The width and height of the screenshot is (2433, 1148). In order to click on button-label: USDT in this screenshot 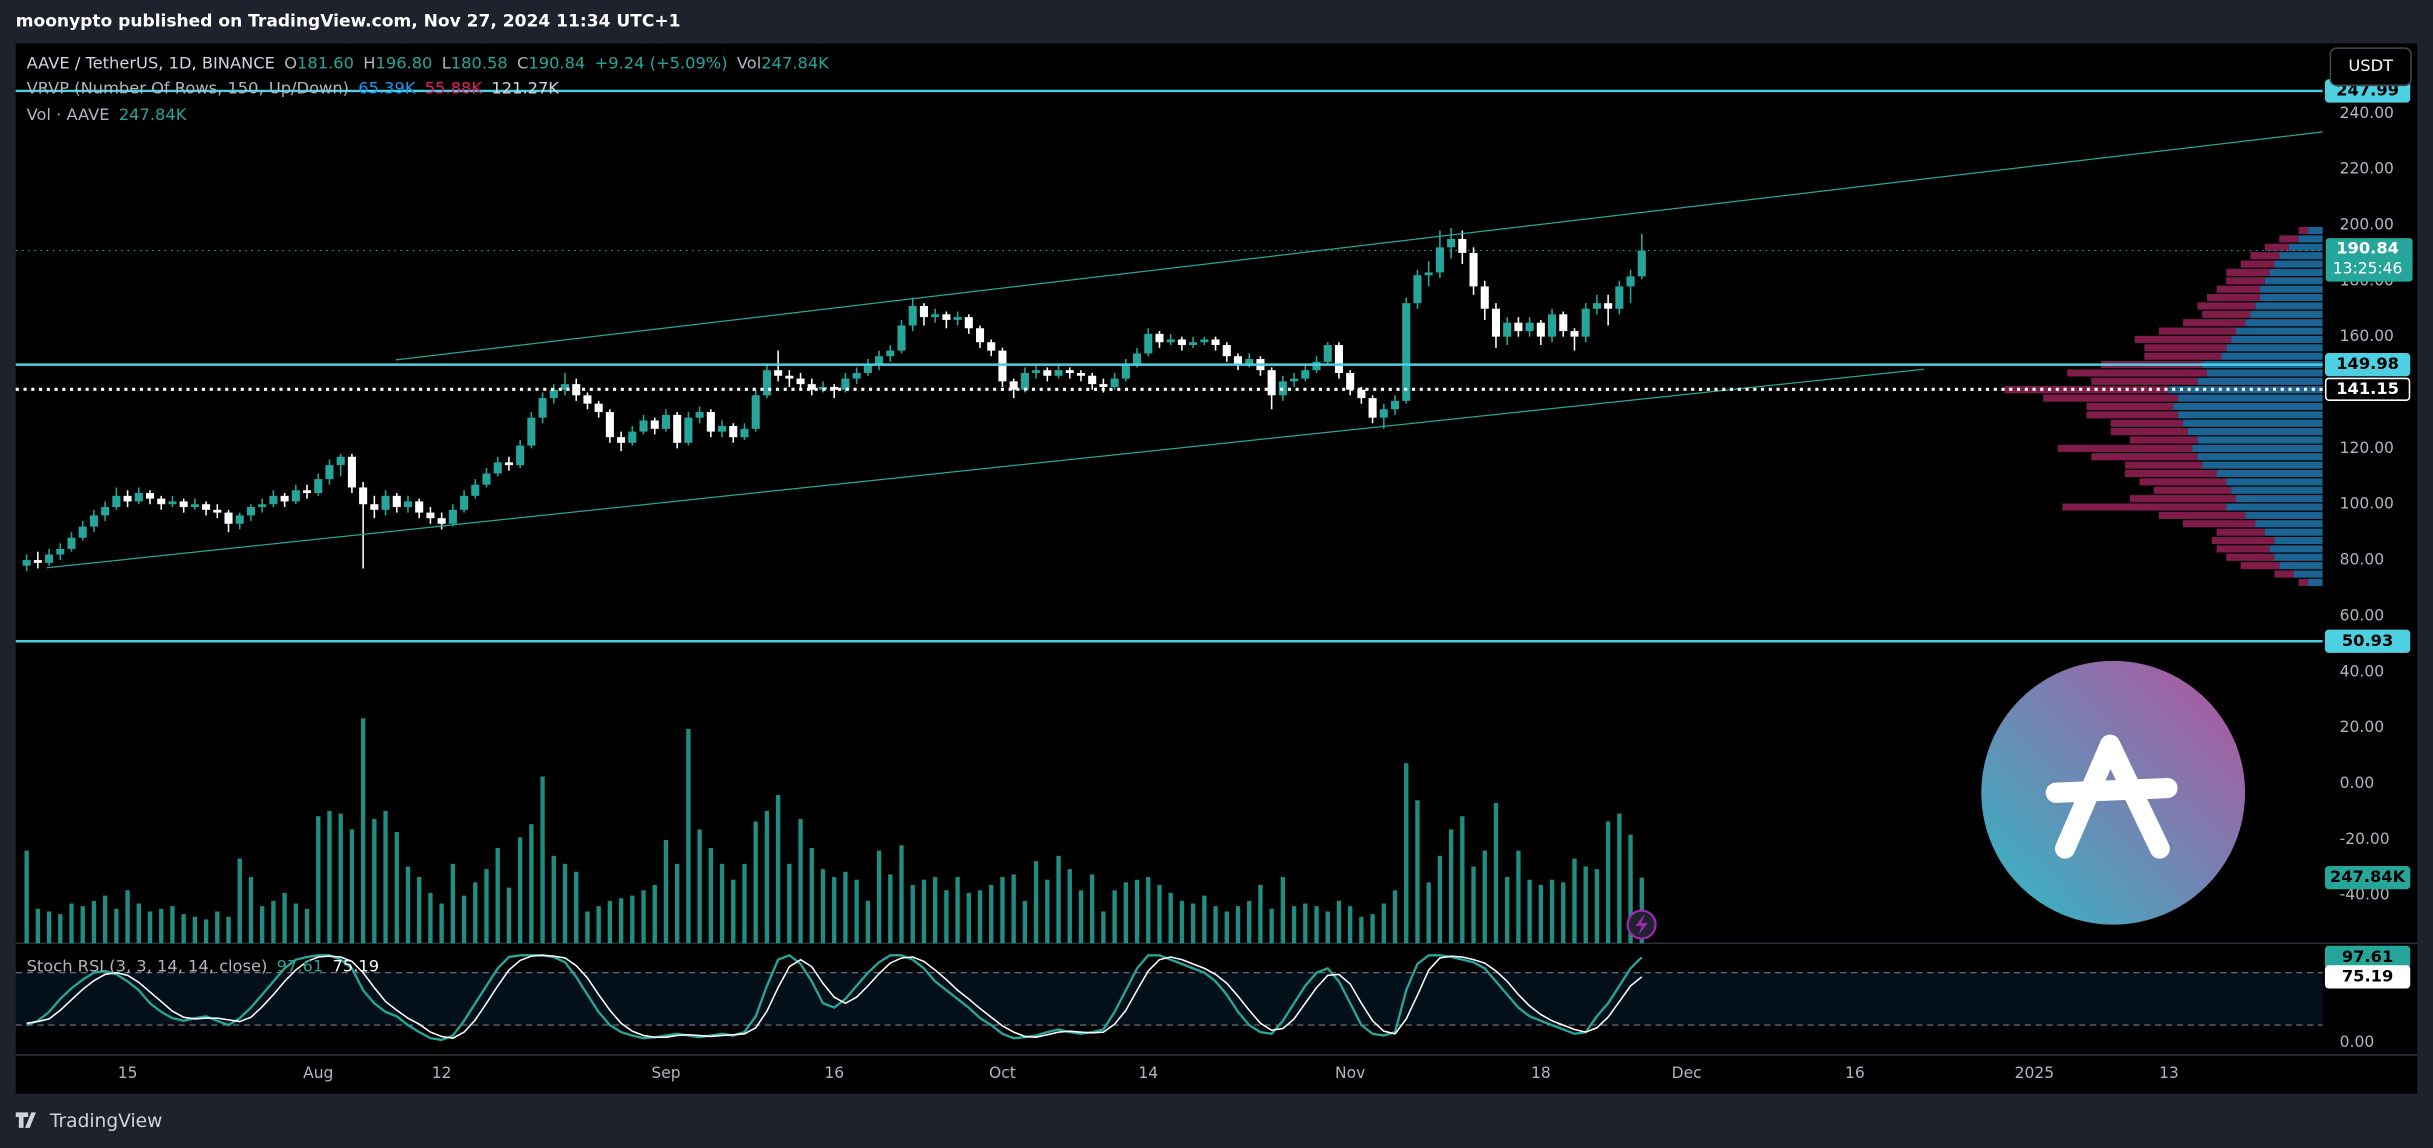, I will do `click(2370, 65)`.